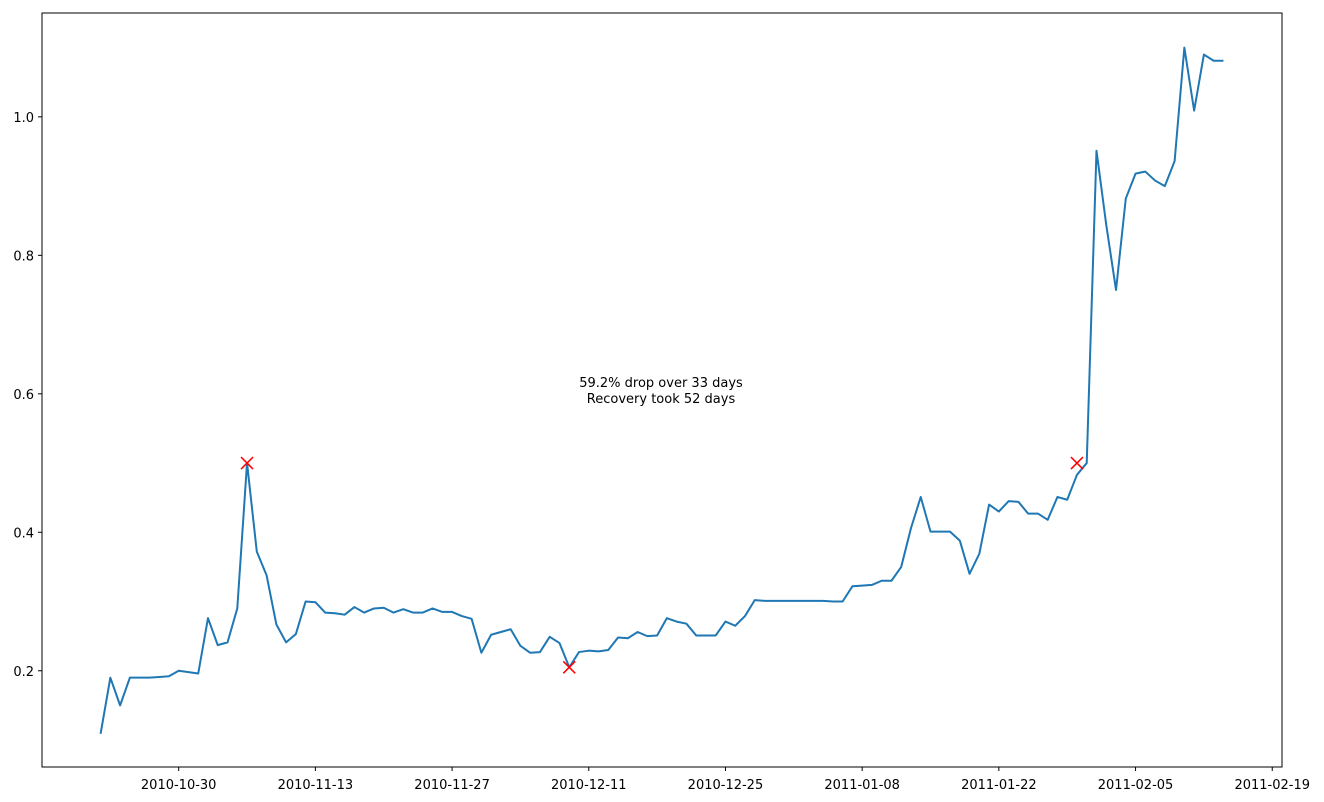 The width and height of the screenshot is (1324, 802). What do you see at coordinates (1272, 785) in the screenshot?
I see `x-tick-label: 2011-02-19` at bounding box center [1272, 785].